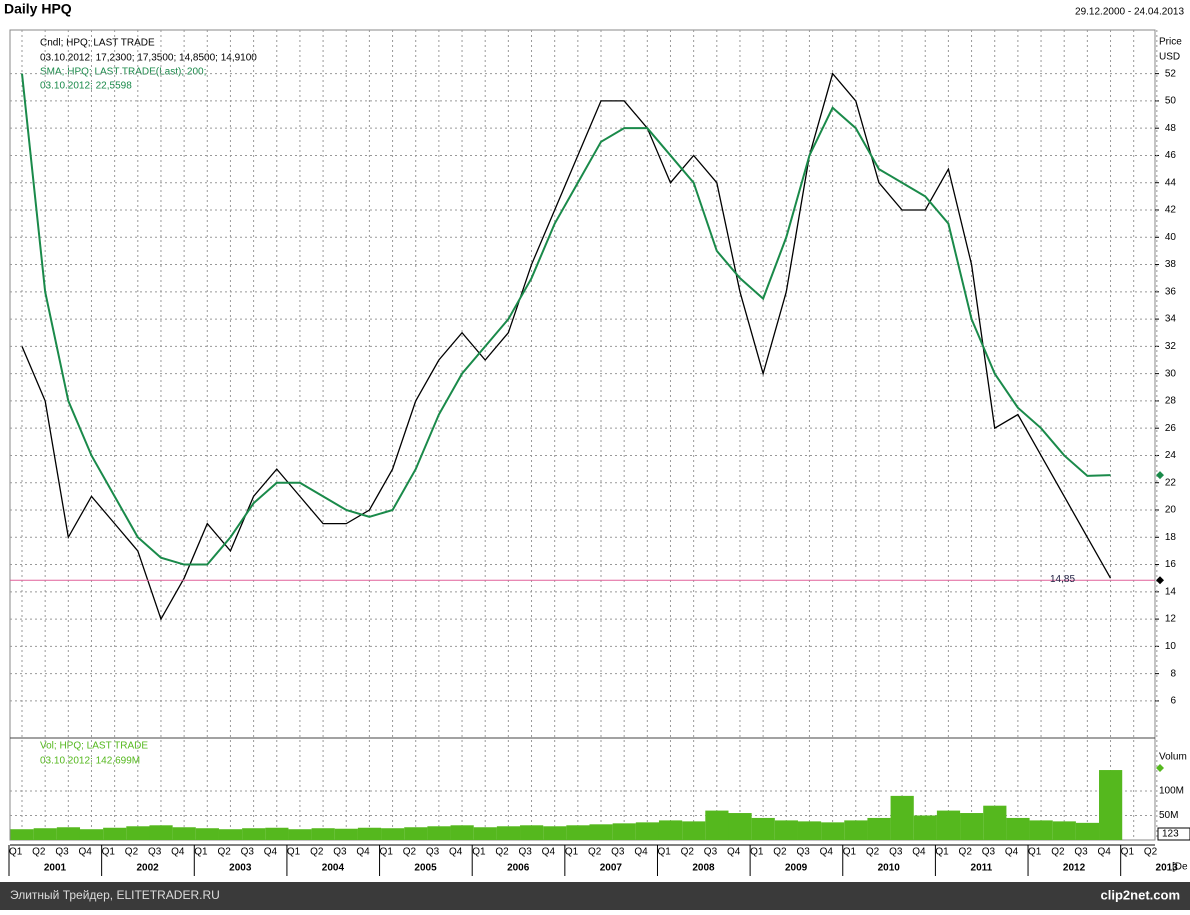  What do you see at coordinates (1171, 210) in the screenshot?
I see `y-tick-label: 42` at bounding box center [1171, 210].